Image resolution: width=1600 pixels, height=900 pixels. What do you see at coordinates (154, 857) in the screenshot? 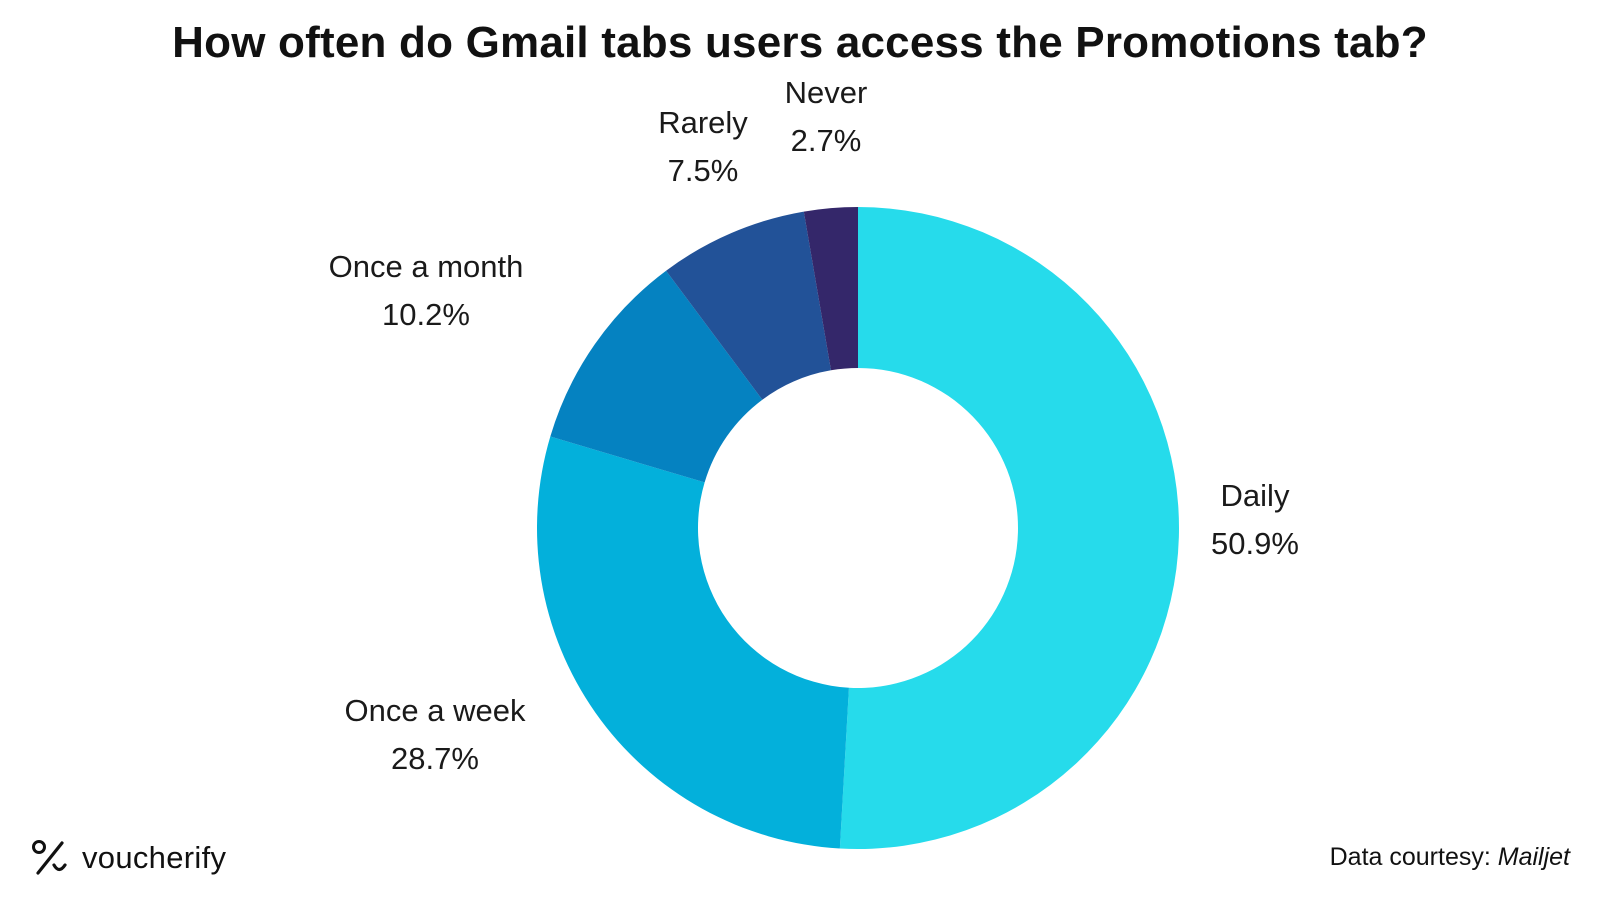
I see `brand-name: voucherify` at bounding box center [154, 857].